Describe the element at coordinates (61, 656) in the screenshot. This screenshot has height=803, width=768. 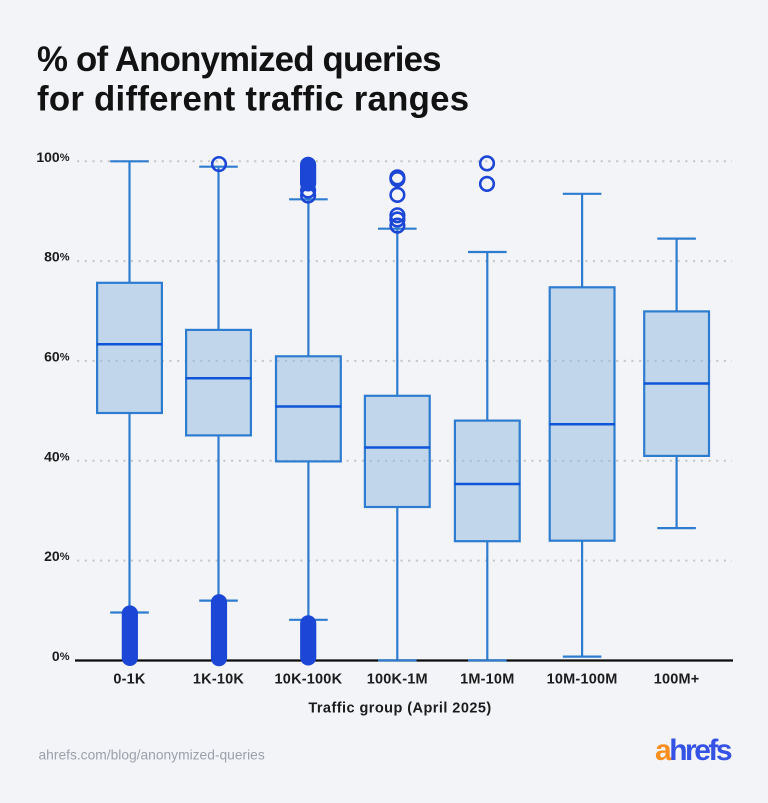
I see `svg-text: 0%` at that location.